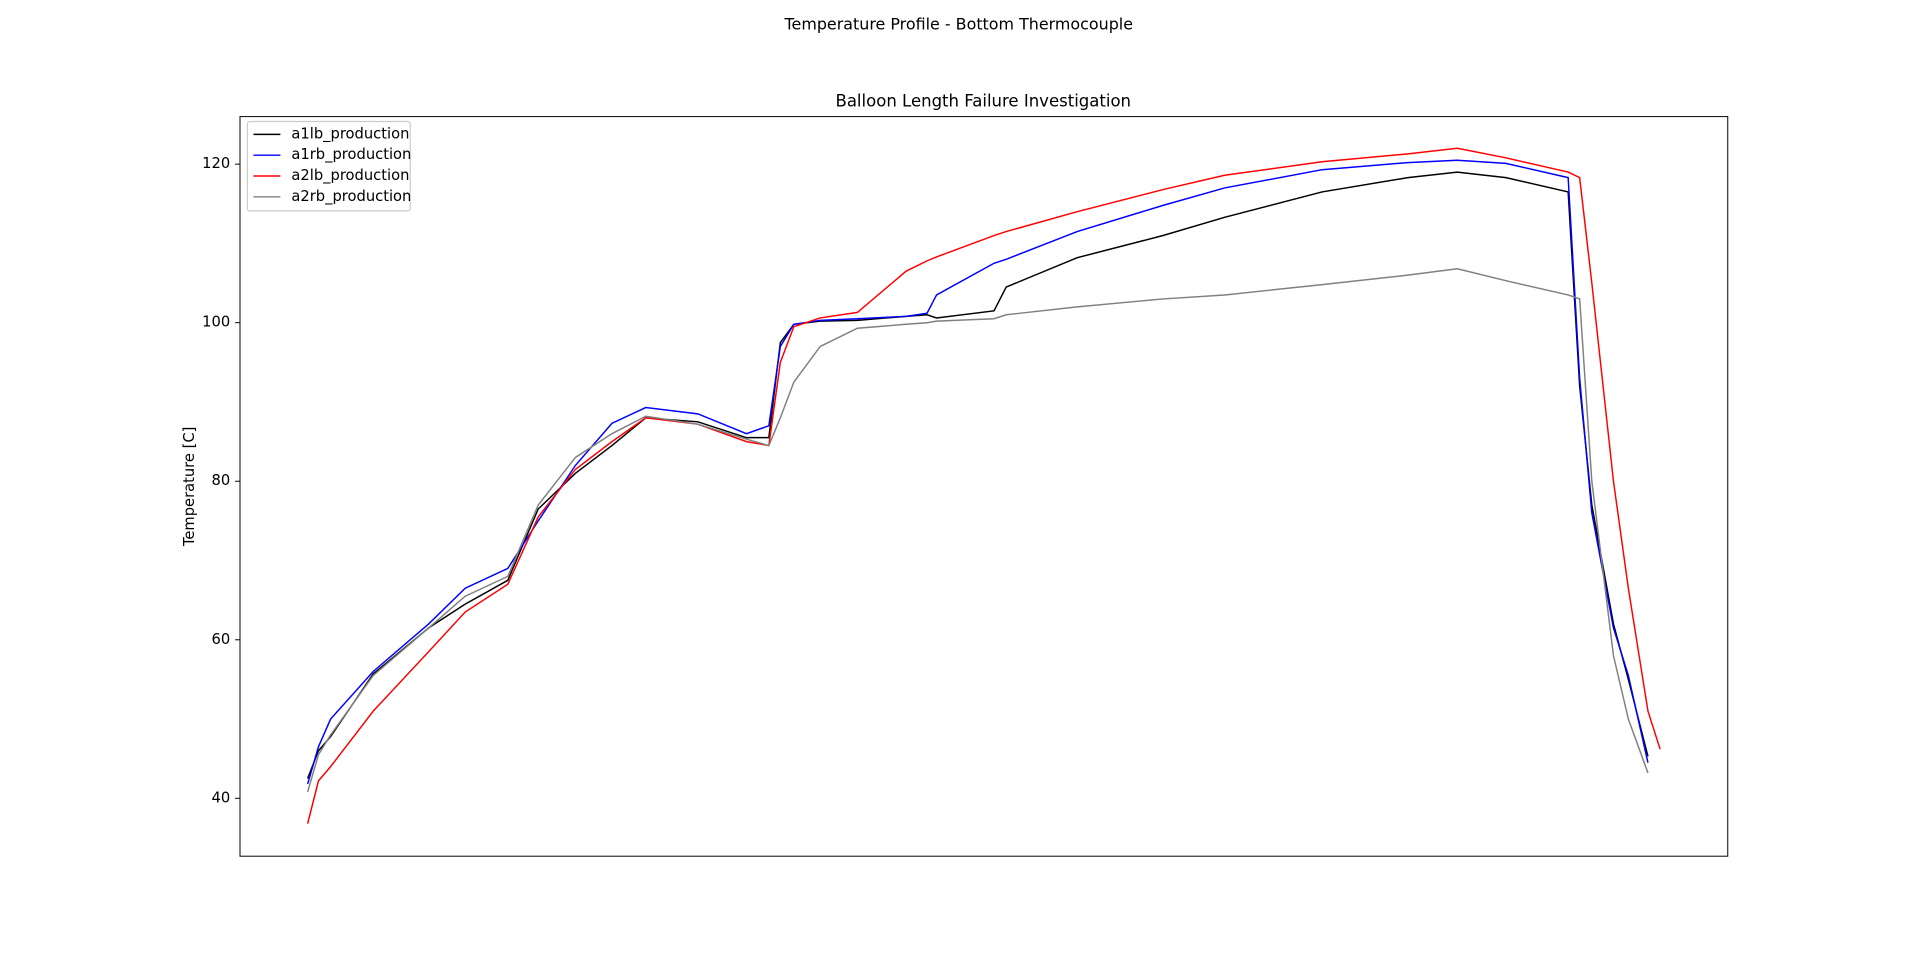 The width and height of the screenshot is (1920, 967). What do you see at coordinates (351, 196) in the screenshot?
I see `legend-label: a2rb_production` at bounding box center [351, 196].